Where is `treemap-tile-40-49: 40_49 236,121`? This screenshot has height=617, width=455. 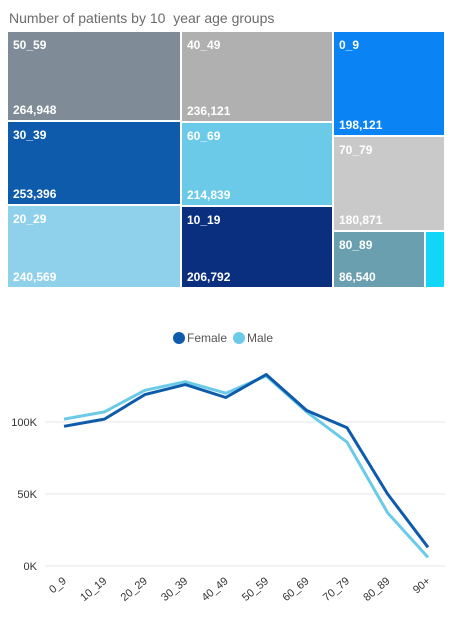
treemap-tile-40-49: 40_49 236,121 is located at coordinates (258, 77).